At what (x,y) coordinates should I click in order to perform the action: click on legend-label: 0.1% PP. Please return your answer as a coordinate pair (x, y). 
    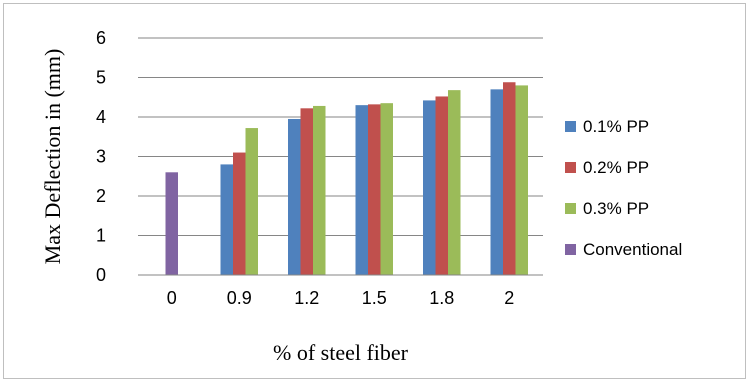
    Looking at the image, I should click on (616, 126).